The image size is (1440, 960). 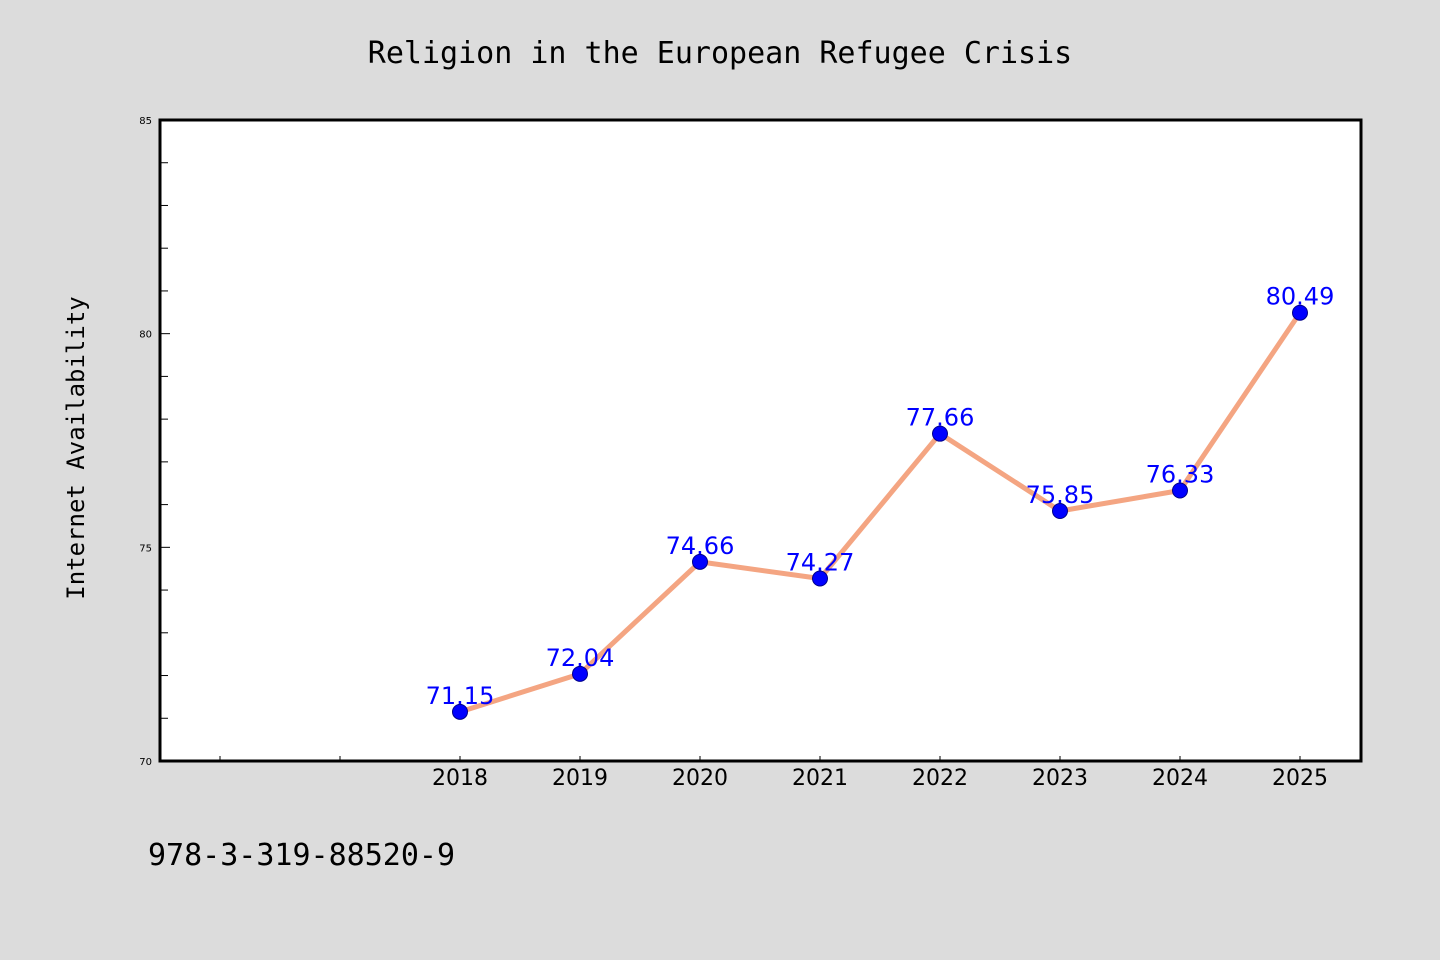 What do you see at coordinates (145, 335) in the screenshot?
I see `y-tick-label: 80` at bounding box center [145, 335].